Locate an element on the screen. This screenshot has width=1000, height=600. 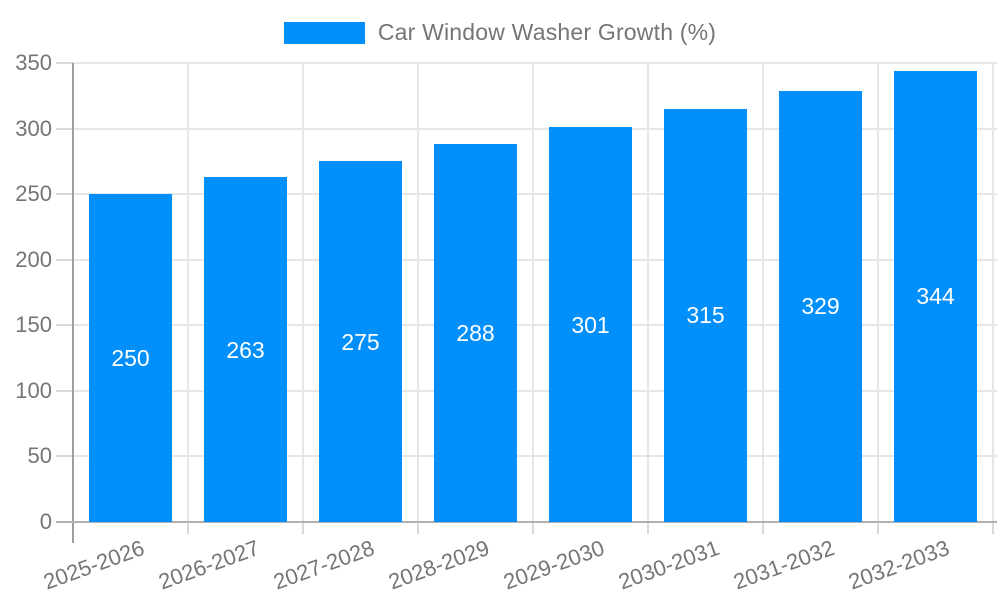
y-axis-line is located at coordinates (73, 303).